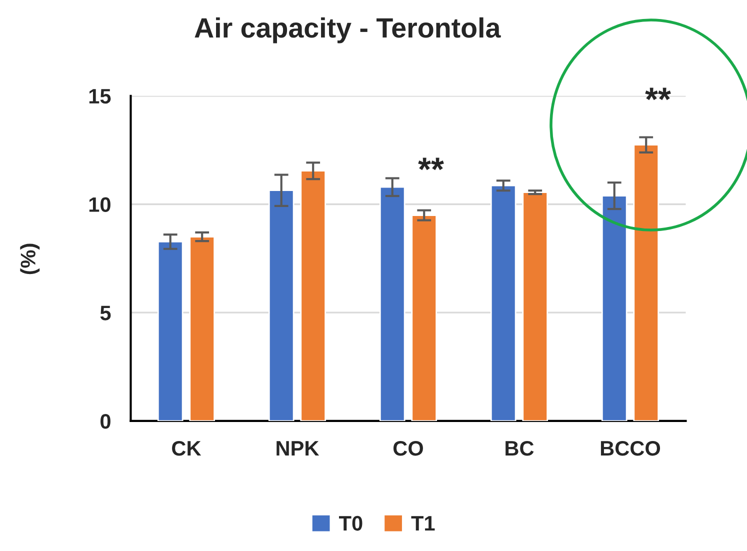 This screenshot has height=551, width=747. What do you see at coordinates (105, 313) in the screenshot?
I see `y-tick-label: 5` at bounding box center [105, 313].